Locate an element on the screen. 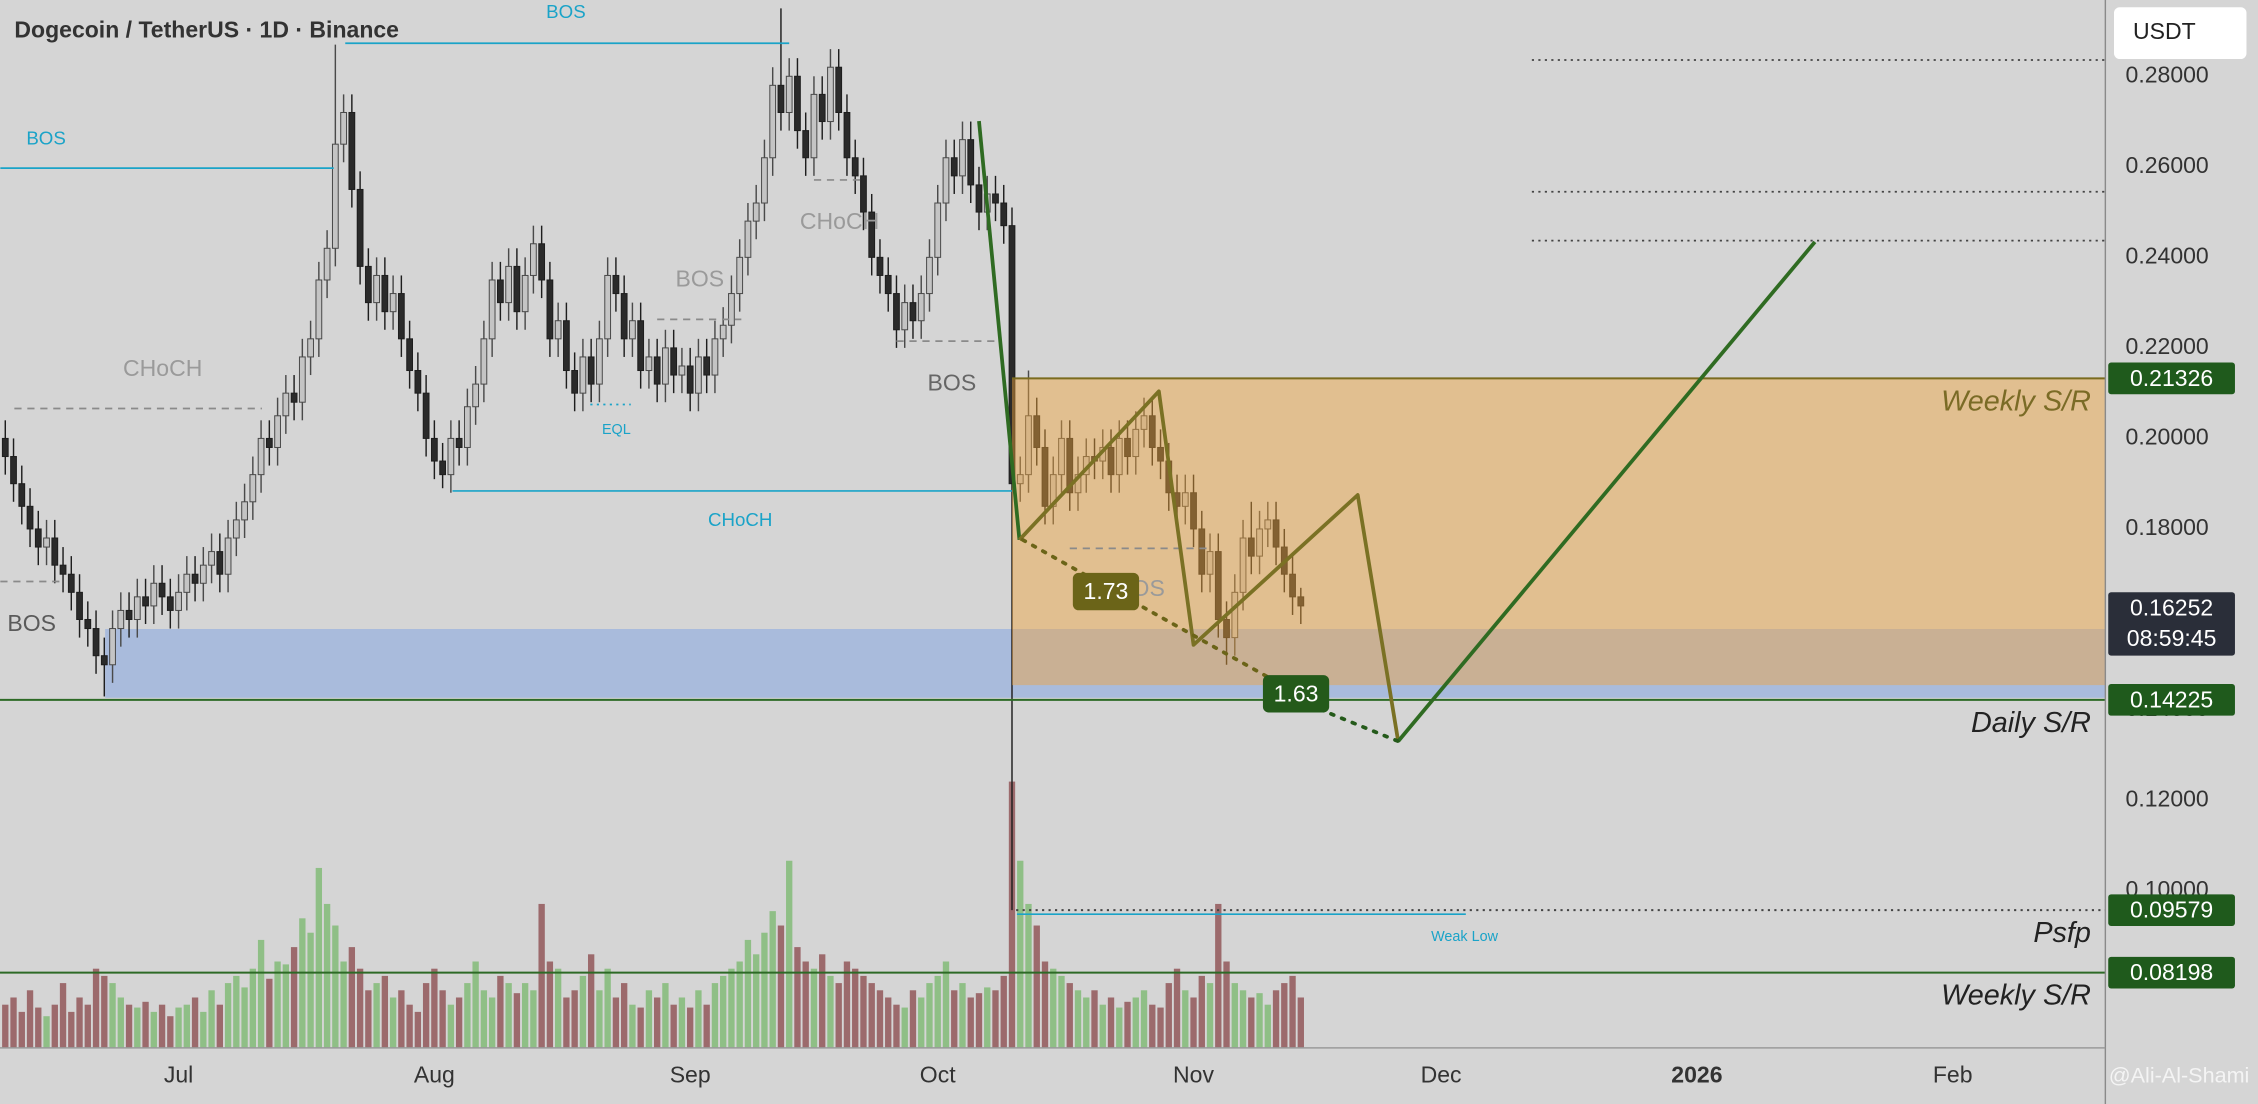  x-tick-label: Sep is located at coordinates (690, 1075).